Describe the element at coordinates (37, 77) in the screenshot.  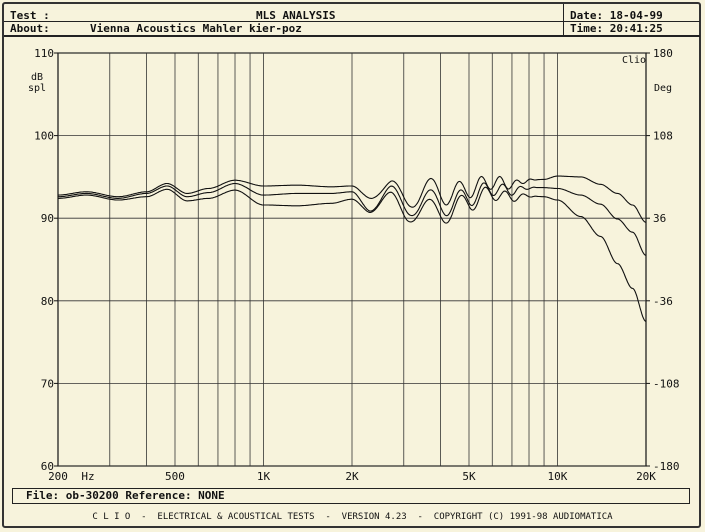
I see `y-axis-label: dB` at that location.